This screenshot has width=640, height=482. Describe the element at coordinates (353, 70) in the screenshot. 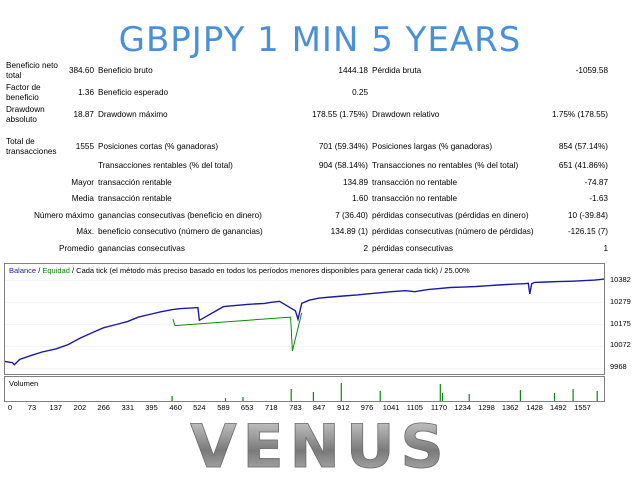

I see `gross-profit-value: 1444.18` at that location.